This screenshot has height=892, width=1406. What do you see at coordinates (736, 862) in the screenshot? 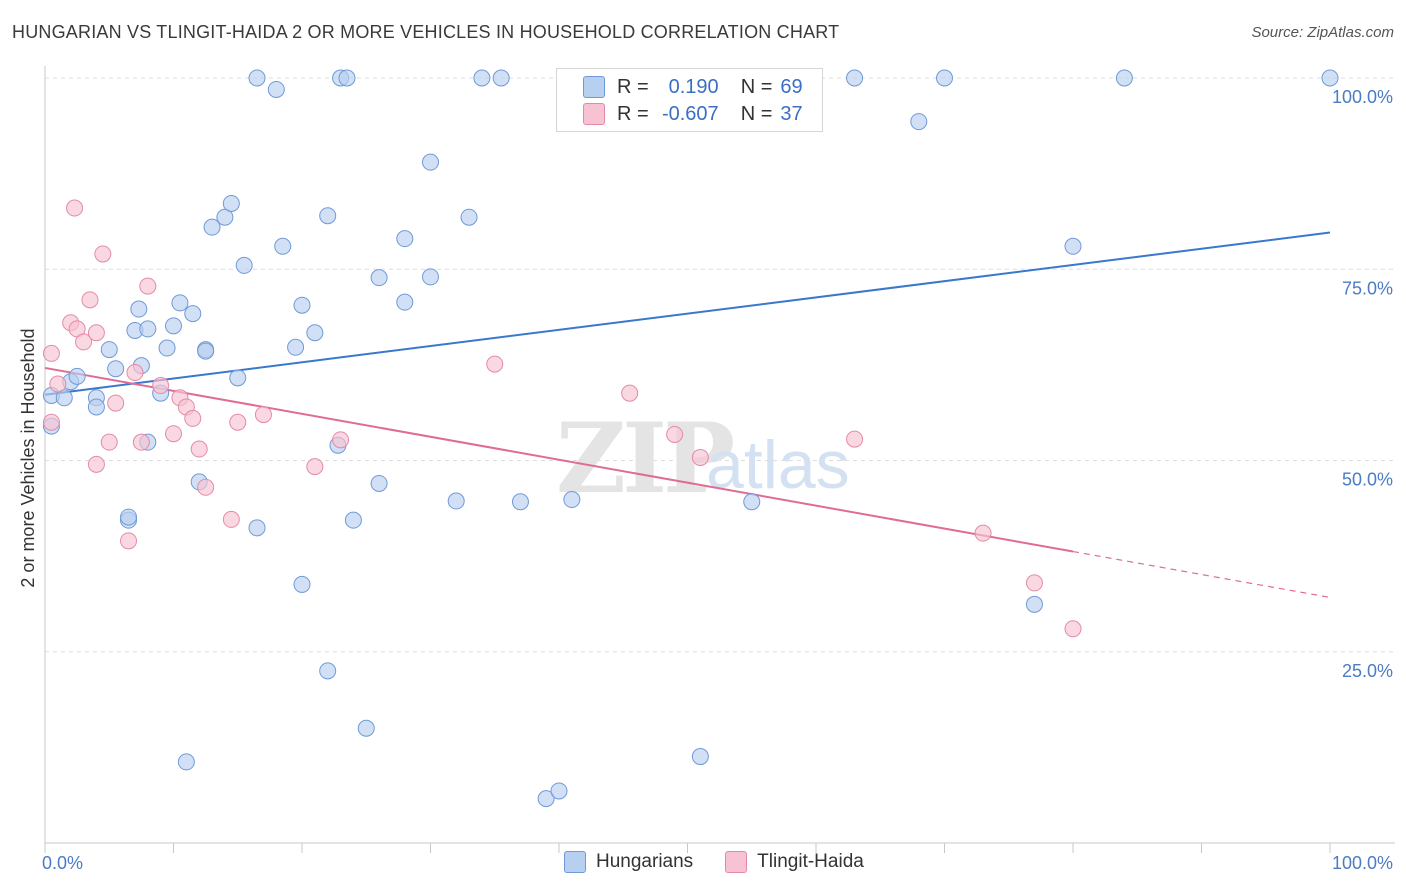
I see `bottom-legend-swatch-tlingit` at bounding box center [736, 862].